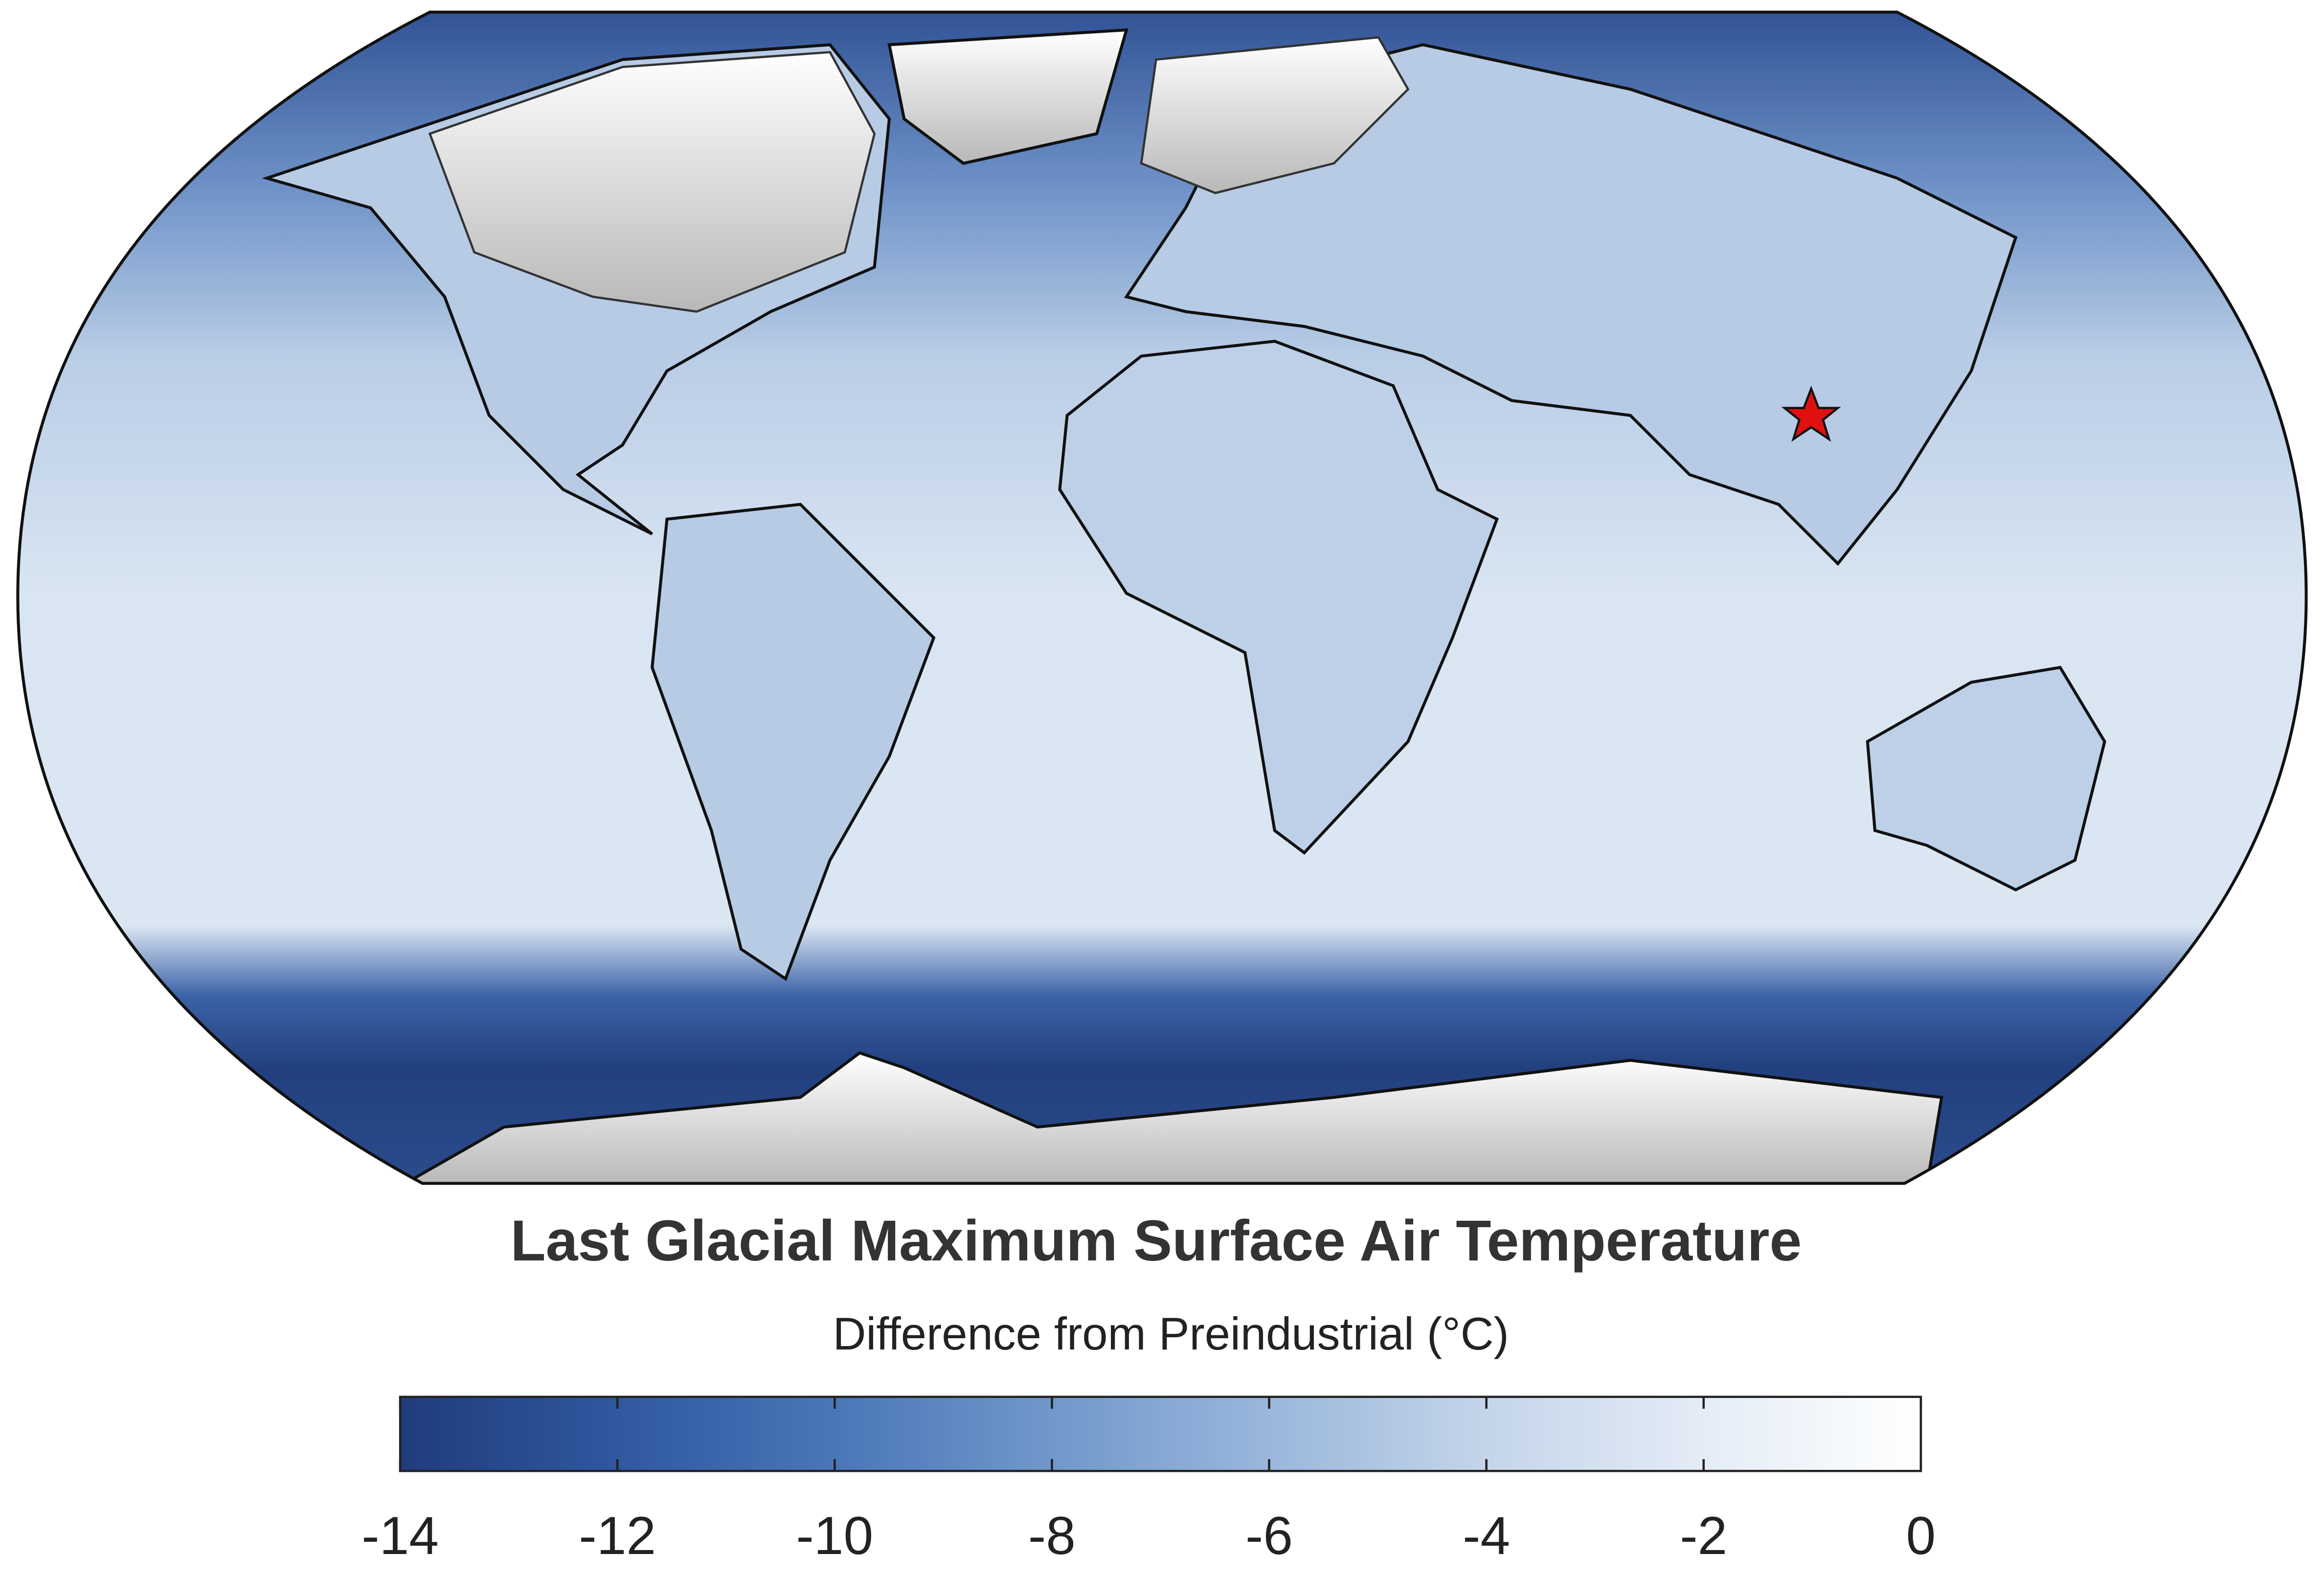 The image size is (2324, 1578). Describe the element at coordinates (1986, 778) in the screenshot. I see `australia` at that location.